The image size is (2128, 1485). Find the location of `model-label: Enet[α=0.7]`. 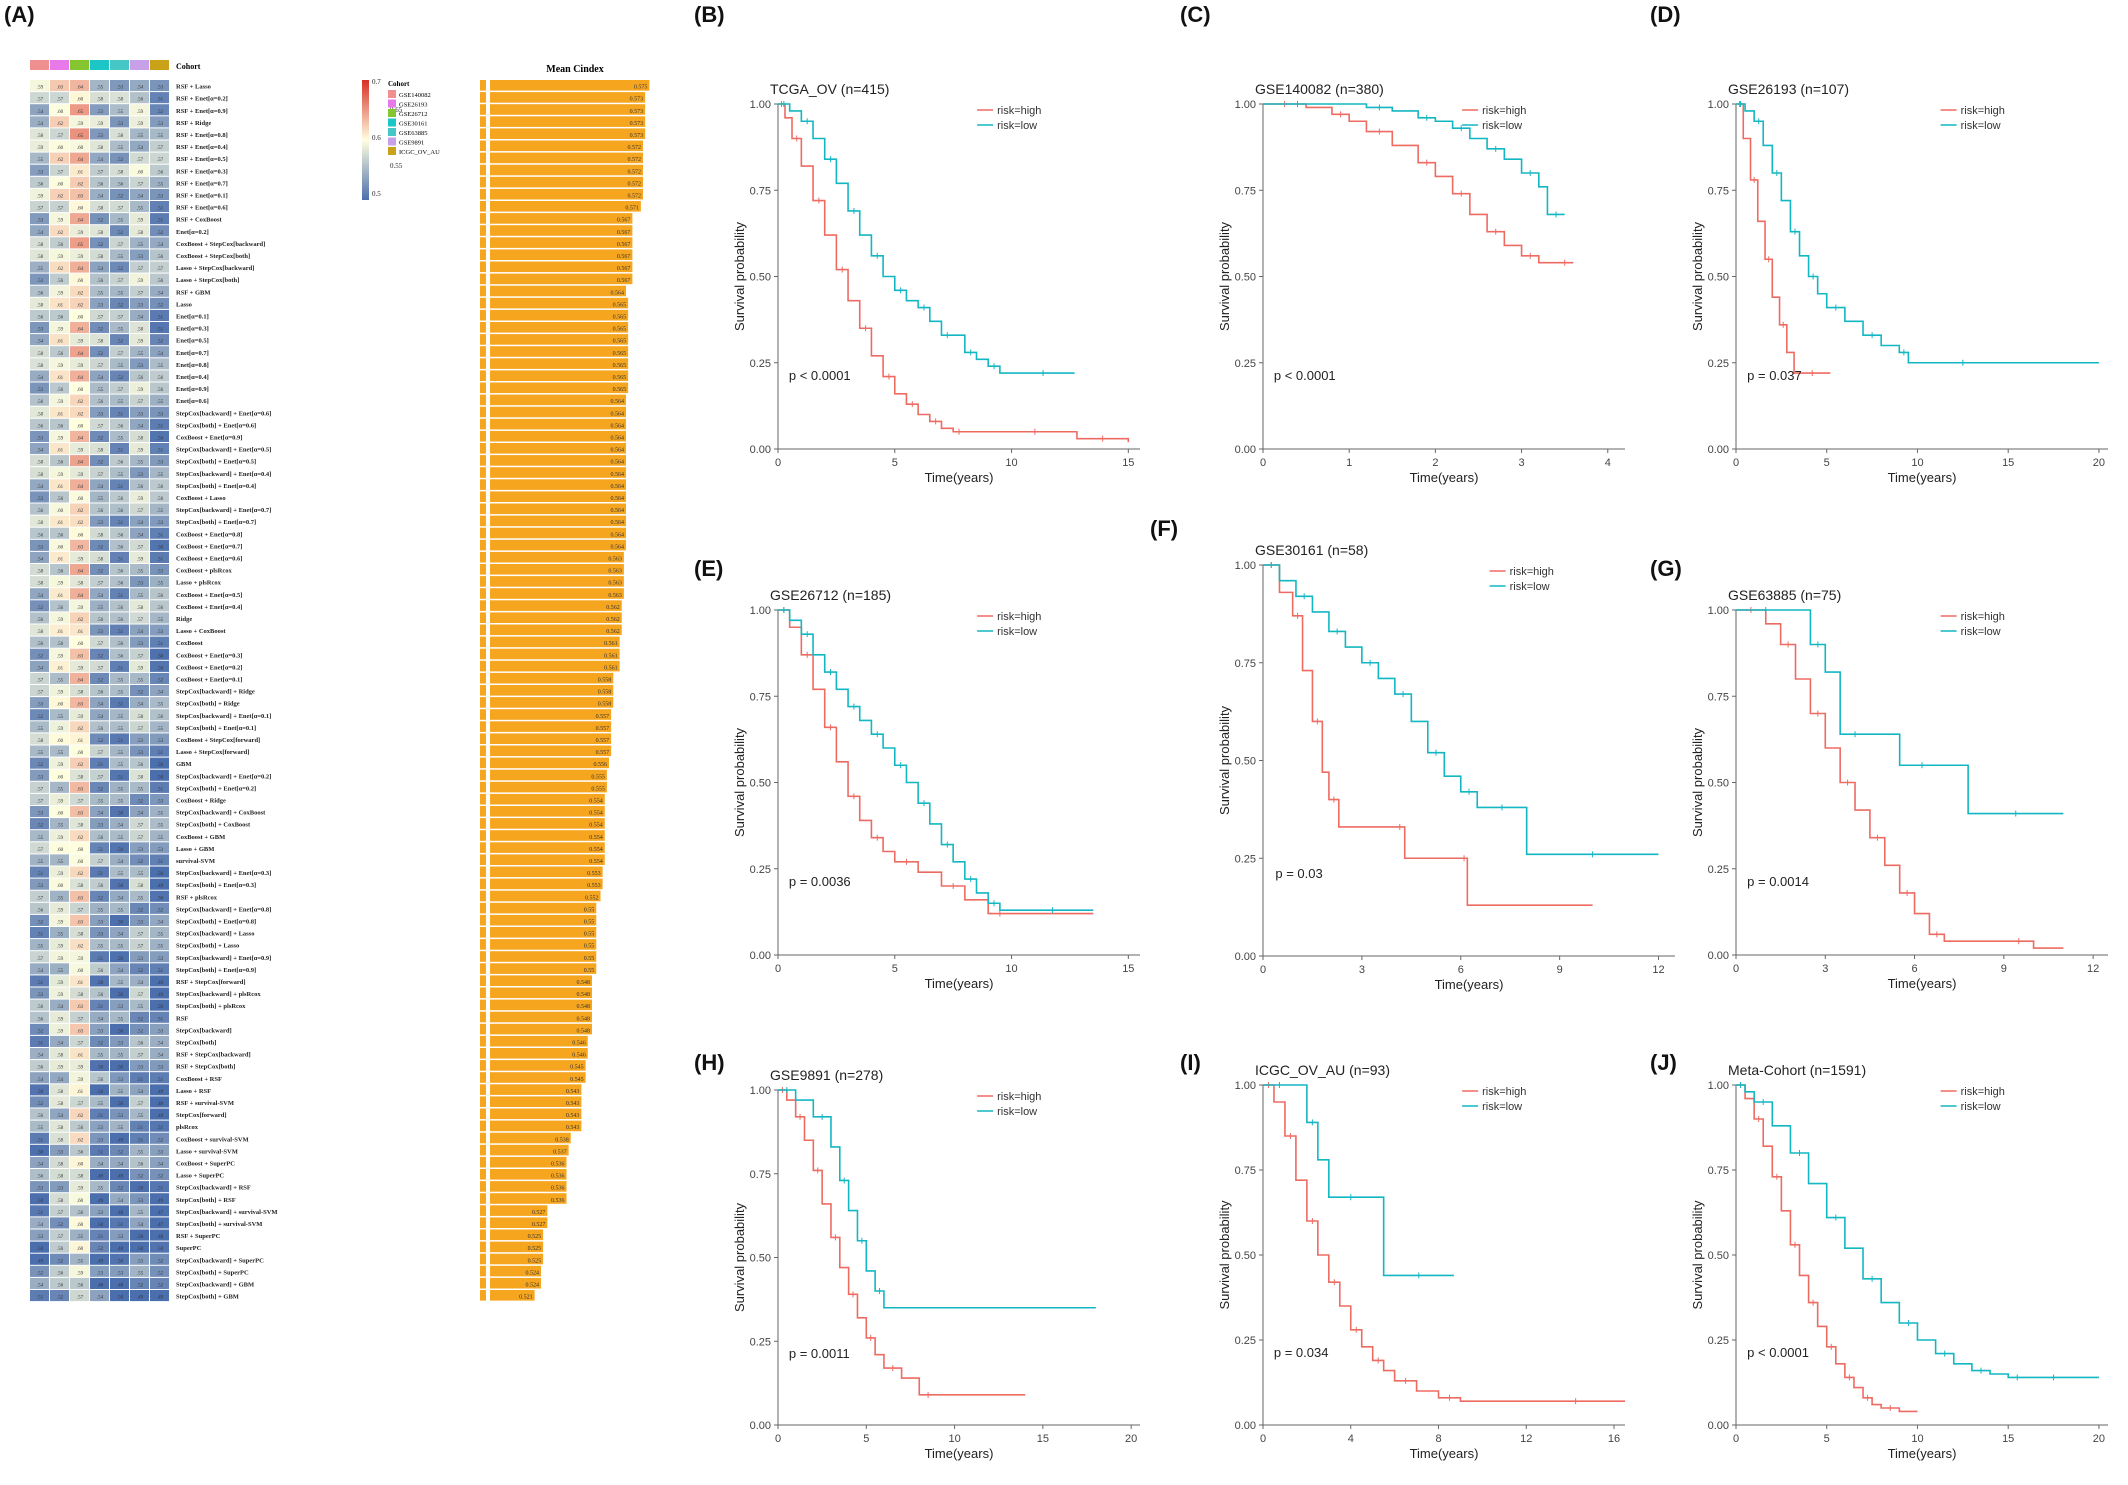

model-label: Enet[α=0.7] is located at coordinates (192, 353).